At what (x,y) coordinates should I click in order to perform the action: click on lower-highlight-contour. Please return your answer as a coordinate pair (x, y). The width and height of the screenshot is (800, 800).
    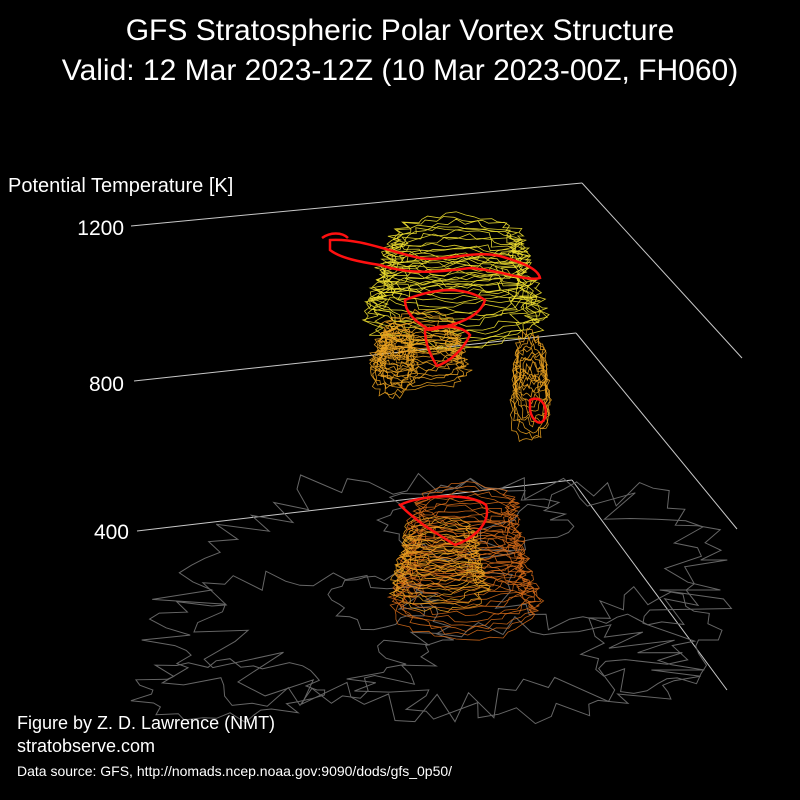
    Looking at the image, I should click on (443, 521).